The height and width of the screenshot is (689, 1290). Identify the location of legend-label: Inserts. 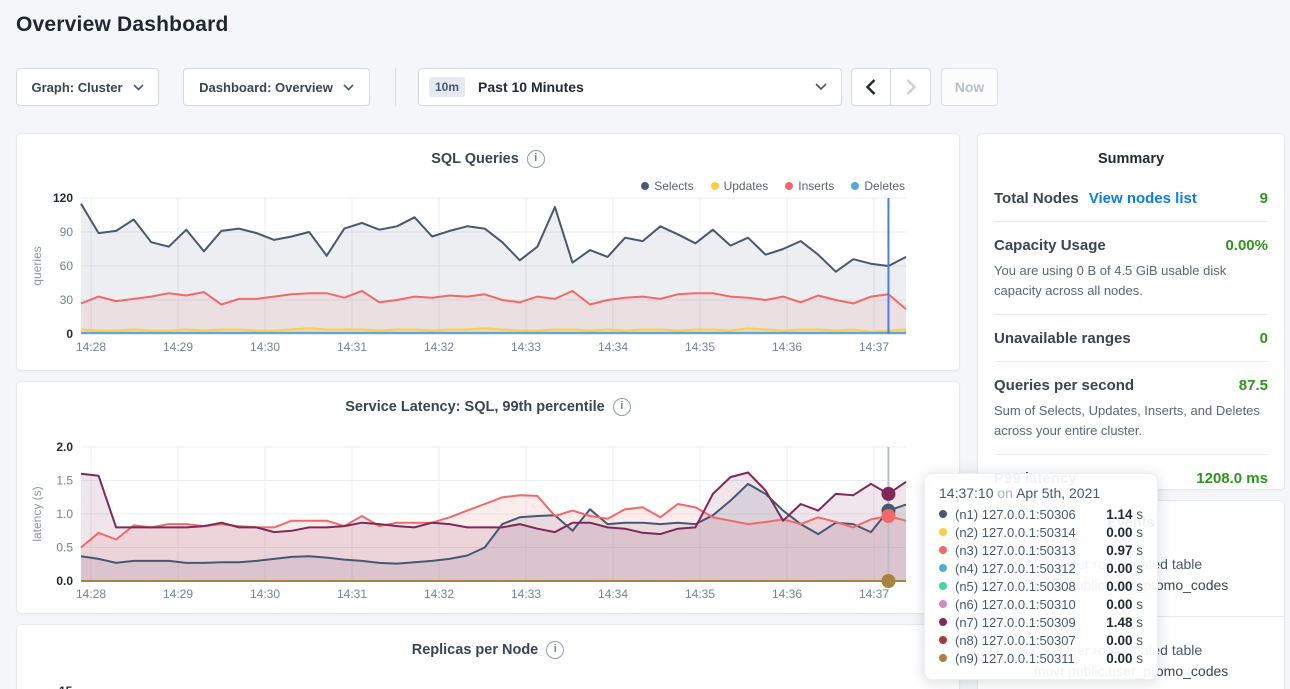
(816, 186).